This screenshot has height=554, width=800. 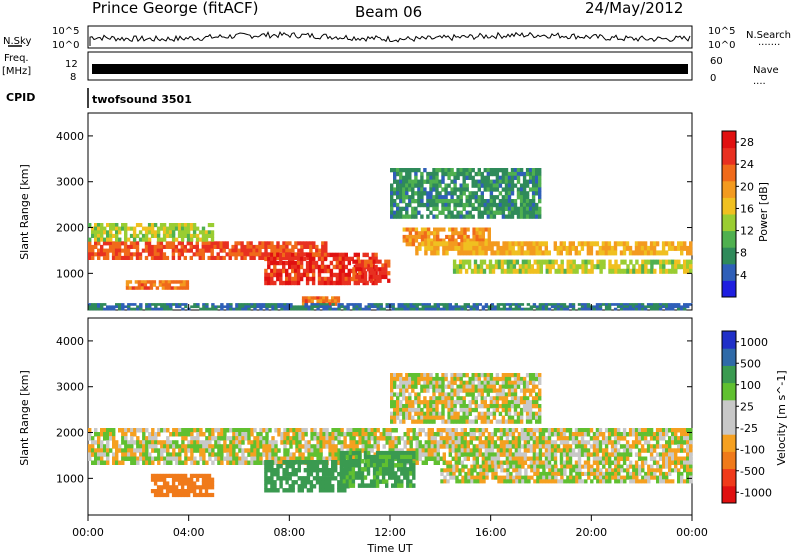 I want to click on power-colorbar-tick-label: 12, so click(x=747, y=231).